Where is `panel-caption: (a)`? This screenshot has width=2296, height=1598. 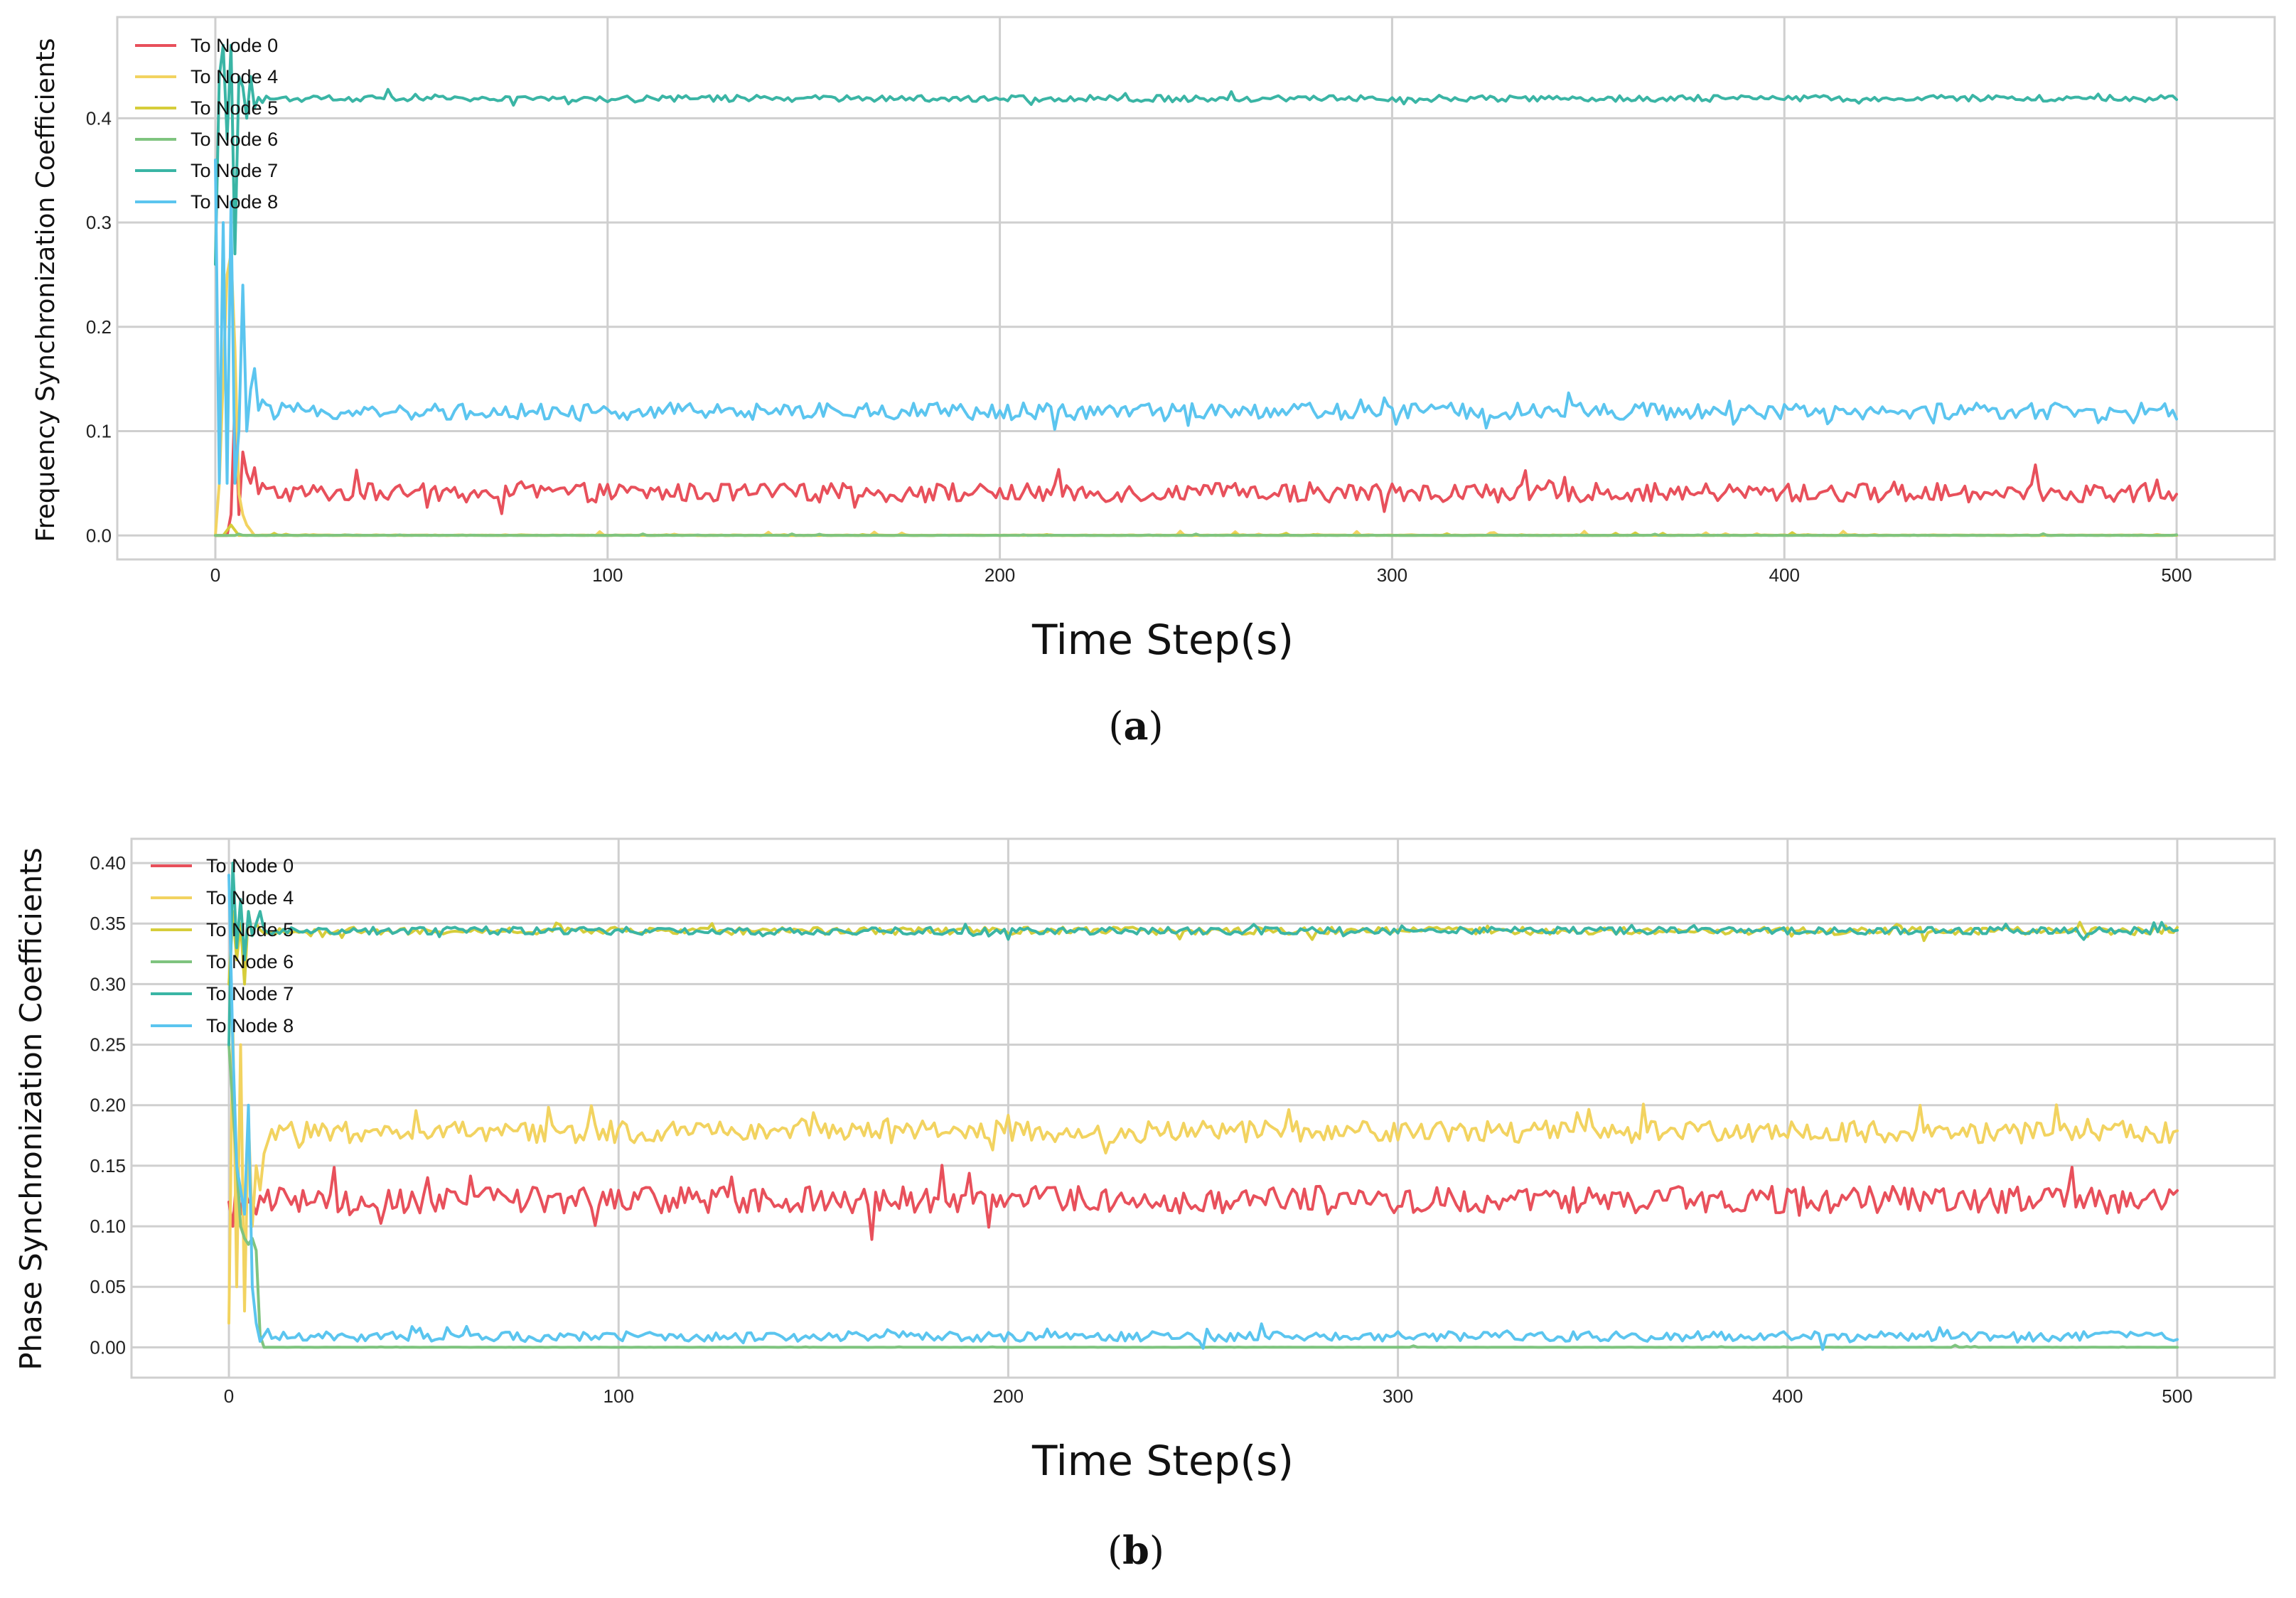
panel-caption: (a) is located at coordinates (1135, 726).